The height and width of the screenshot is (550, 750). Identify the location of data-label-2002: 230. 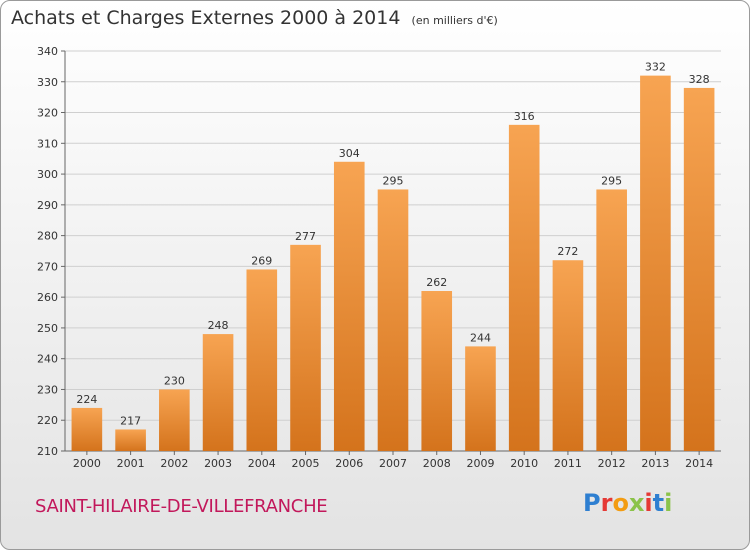
(174, 380).